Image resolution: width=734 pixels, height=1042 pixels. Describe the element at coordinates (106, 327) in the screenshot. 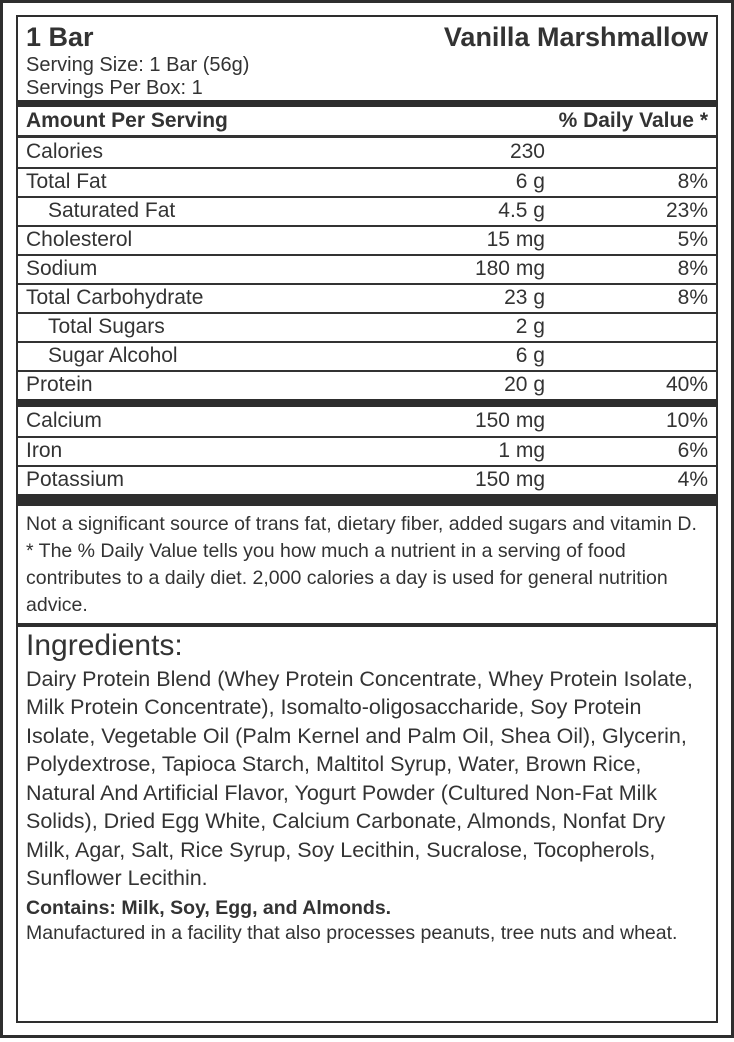

I see `nutrient-name: Total Sugars` at that location.